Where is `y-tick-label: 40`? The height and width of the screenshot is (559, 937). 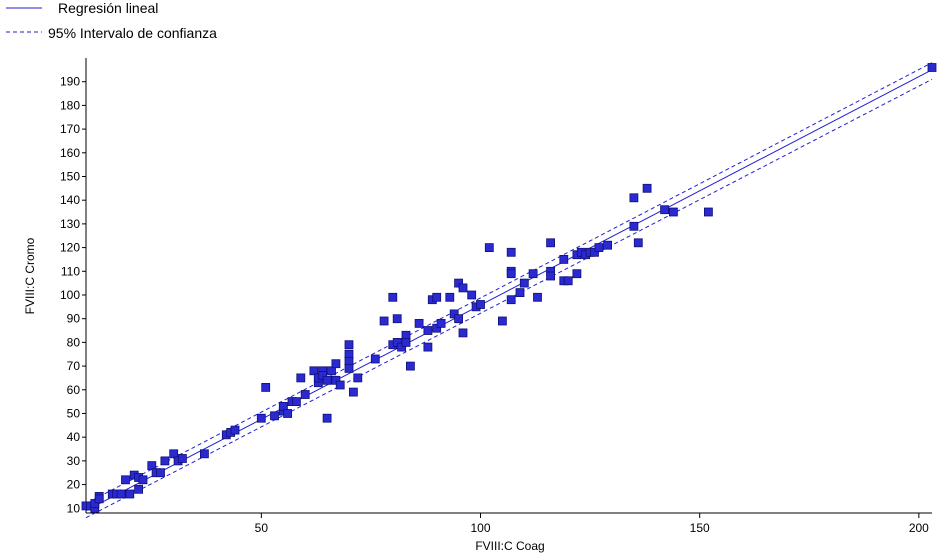 y-tick-label: 40 is located at coordinates (74, 437).